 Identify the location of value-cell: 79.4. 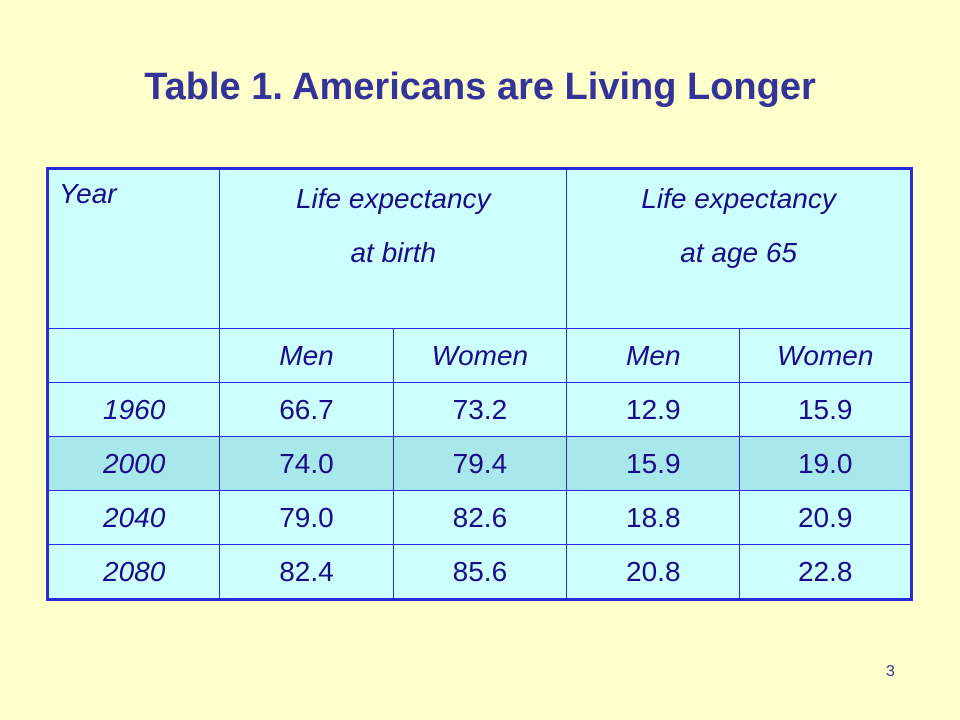
(480, 463).